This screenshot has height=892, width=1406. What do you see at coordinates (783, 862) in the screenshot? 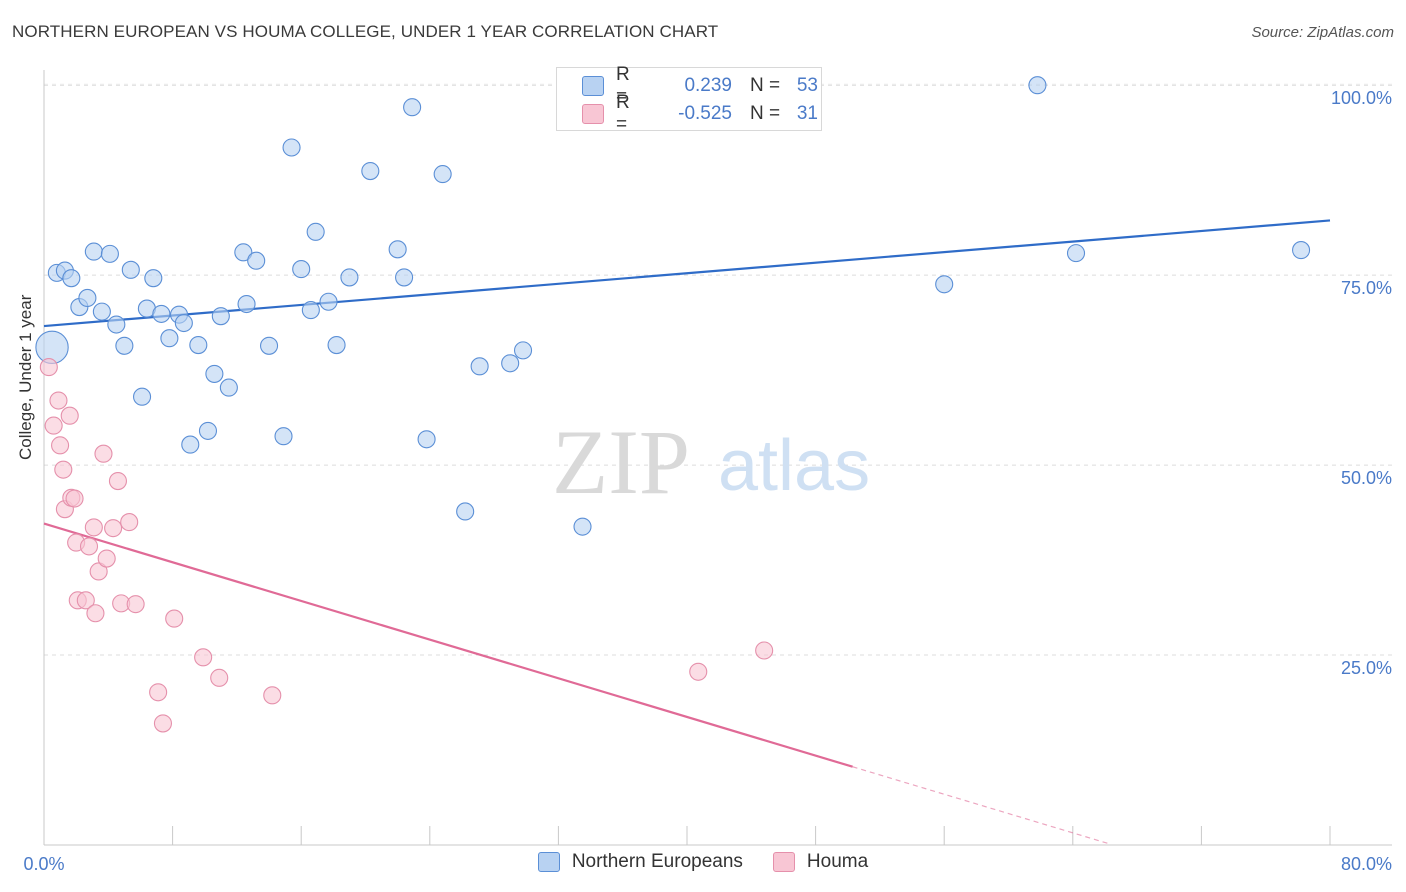
I see `houma-legend-swatch` at bounding box center [783, 862].